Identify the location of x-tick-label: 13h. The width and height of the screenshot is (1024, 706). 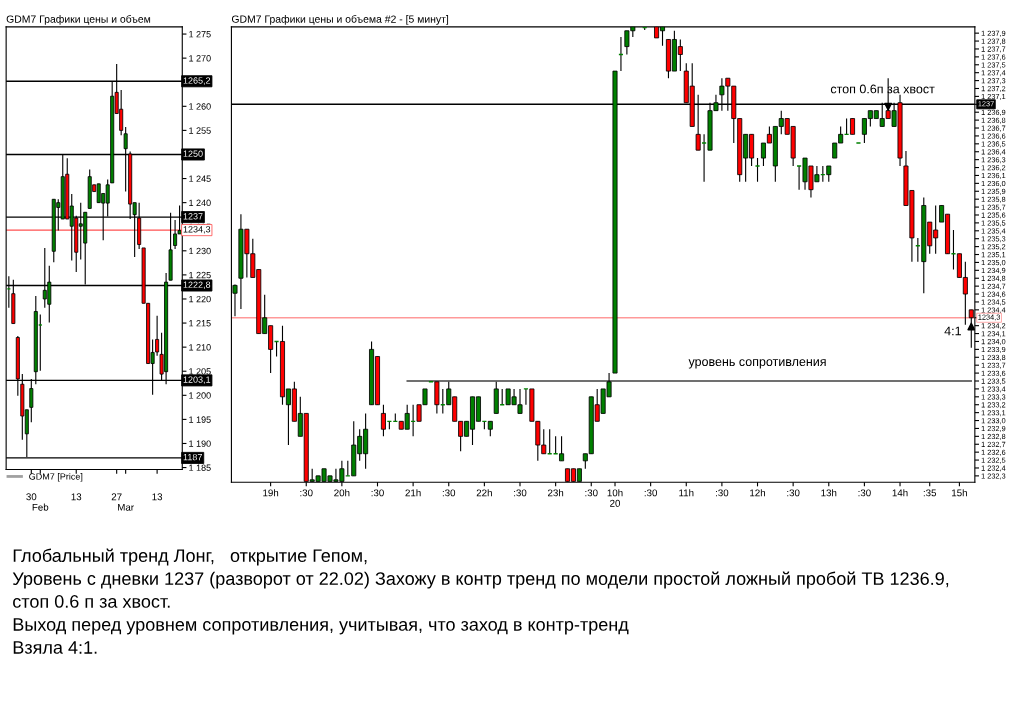
(829, 493).